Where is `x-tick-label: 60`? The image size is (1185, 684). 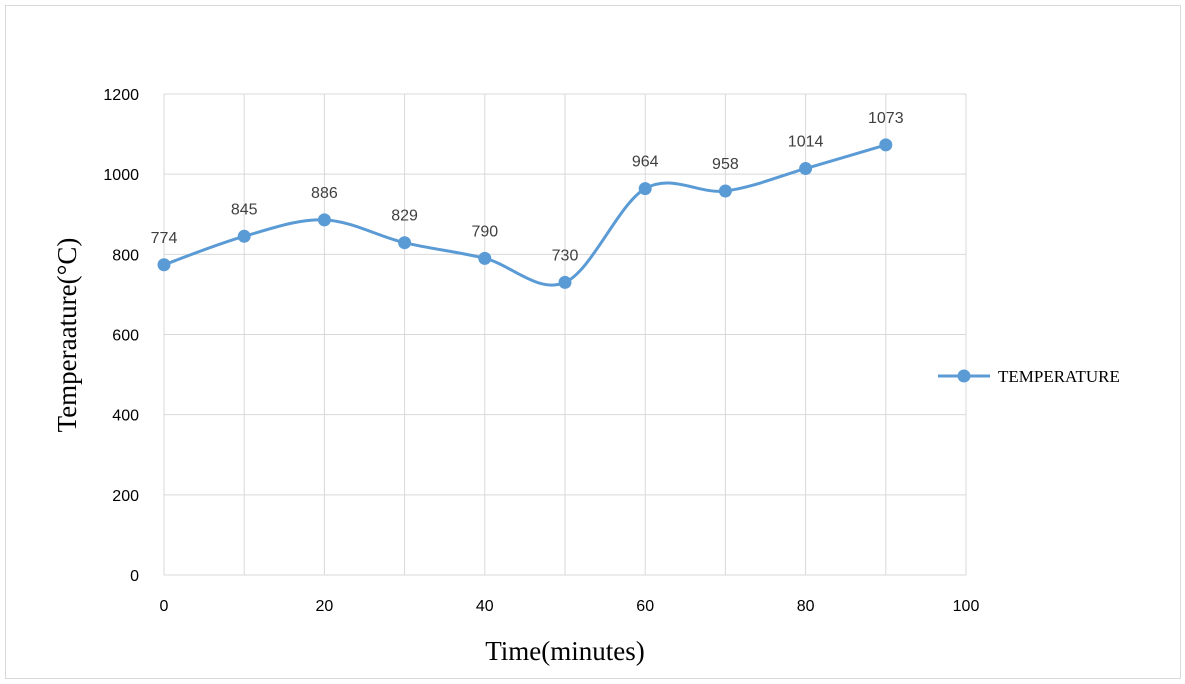 x-tick-label: 60 is located at coordinates (645, 606).